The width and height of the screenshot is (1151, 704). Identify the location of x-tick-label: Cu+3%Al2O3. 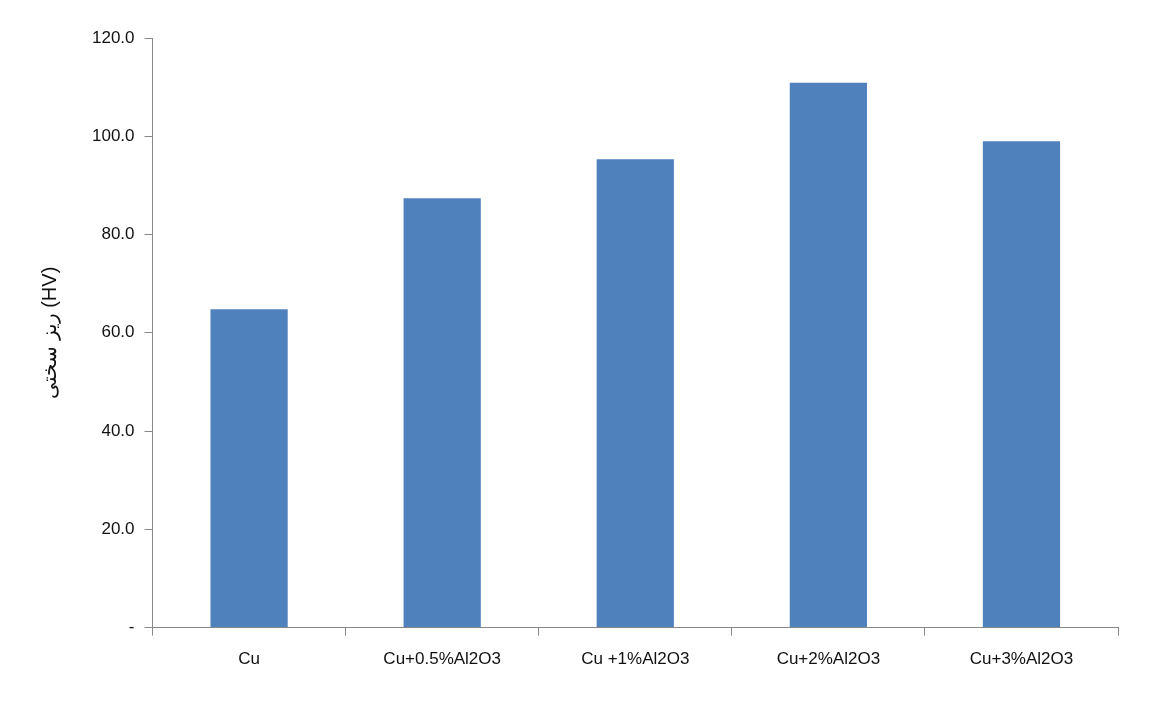
(1021, 659).